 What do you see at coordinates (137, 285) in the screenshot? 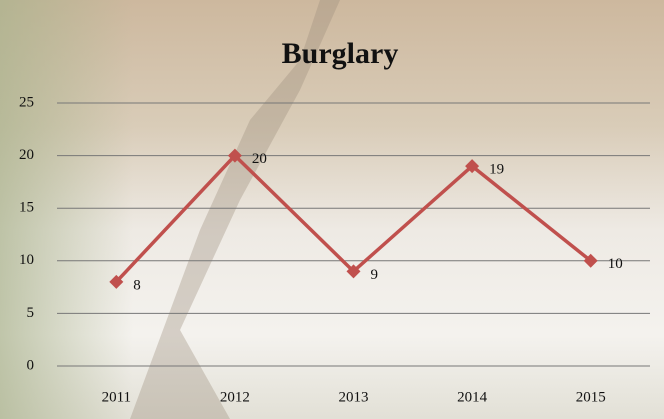
I see `data-label: 8` at bounding box center [137, 285].